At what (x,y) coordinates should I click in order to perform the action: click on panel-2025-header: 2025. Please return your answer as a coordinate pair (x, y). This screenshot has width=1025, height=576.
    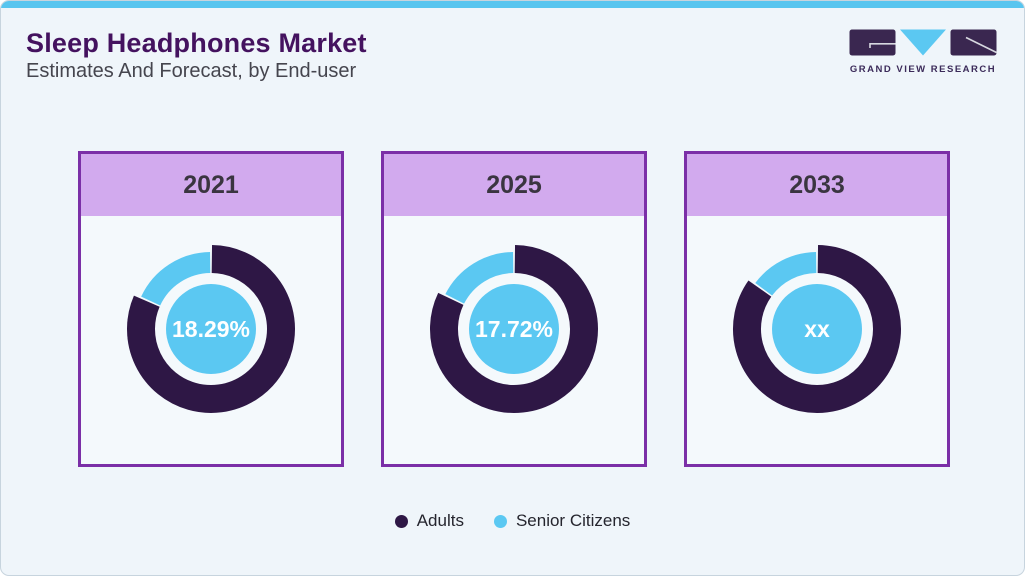
    Looking at the image, I should click on (514, 185).